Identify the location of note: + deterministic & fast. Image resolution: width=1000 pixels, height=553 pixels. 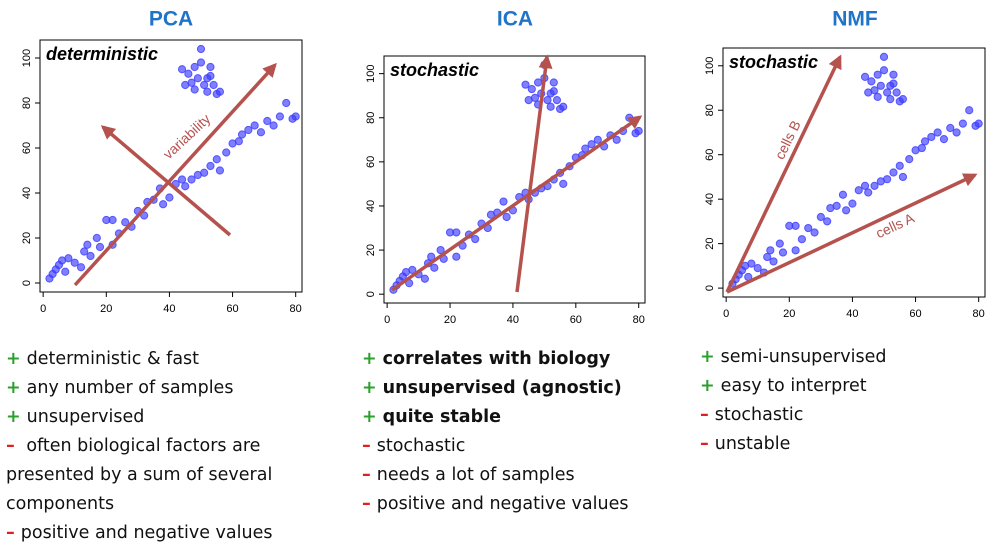
(161, 359).